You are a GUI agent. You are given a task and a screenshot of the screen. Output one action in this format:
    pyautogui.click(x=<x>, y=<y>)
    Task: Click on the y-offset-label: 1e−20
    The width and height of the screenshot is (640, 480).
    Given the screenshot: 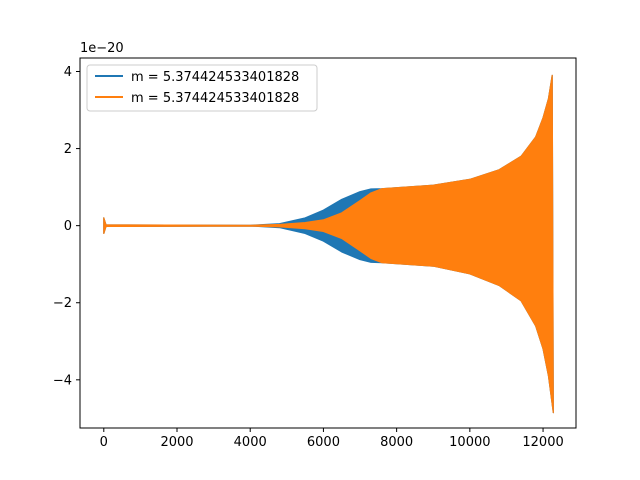 What is the action you would take?
    pyautogui.click(x=102, y=48)
    